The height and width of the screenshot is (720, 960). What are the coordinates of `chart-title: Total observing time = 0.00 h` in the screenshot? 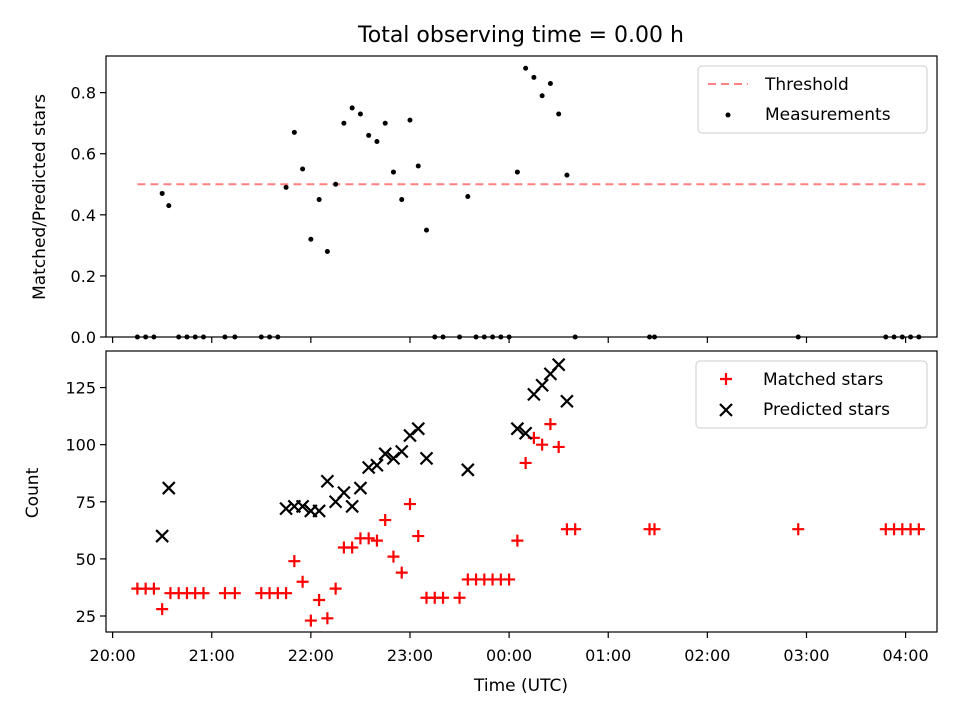 It's located at (520, 35).